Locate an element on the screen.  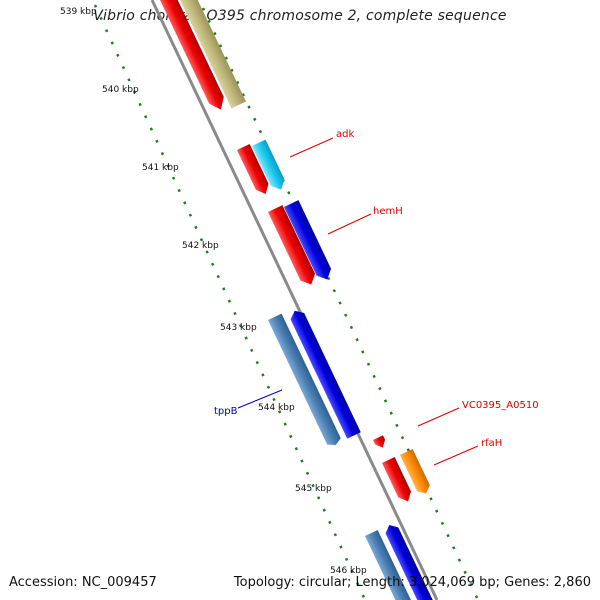
gene-label-tppB: tppB is located at coordinates (226, 411).